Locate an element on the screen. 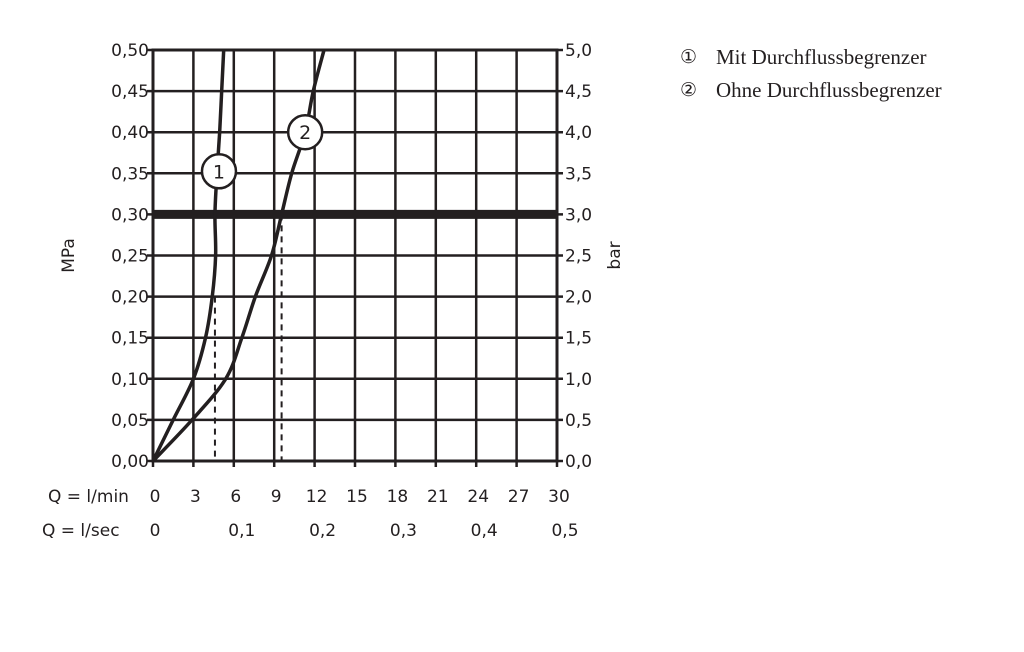  x-tick-label-lsec: 0,1 is located at coordinates (241, 531).